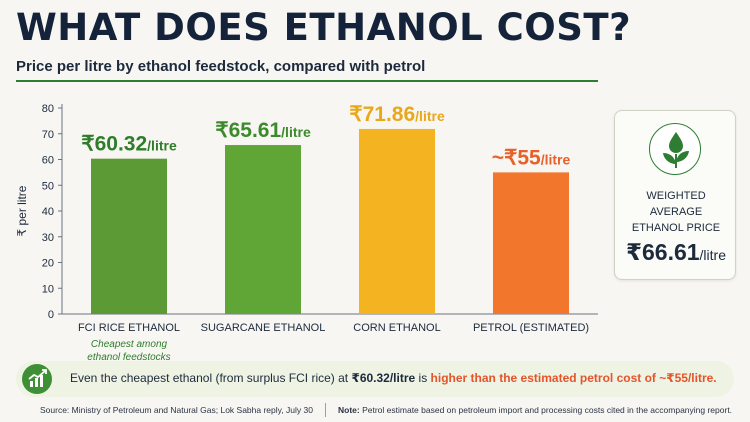 The image size is (750, 422). I want to click on y-tick-label: 0, so click(51, 315).